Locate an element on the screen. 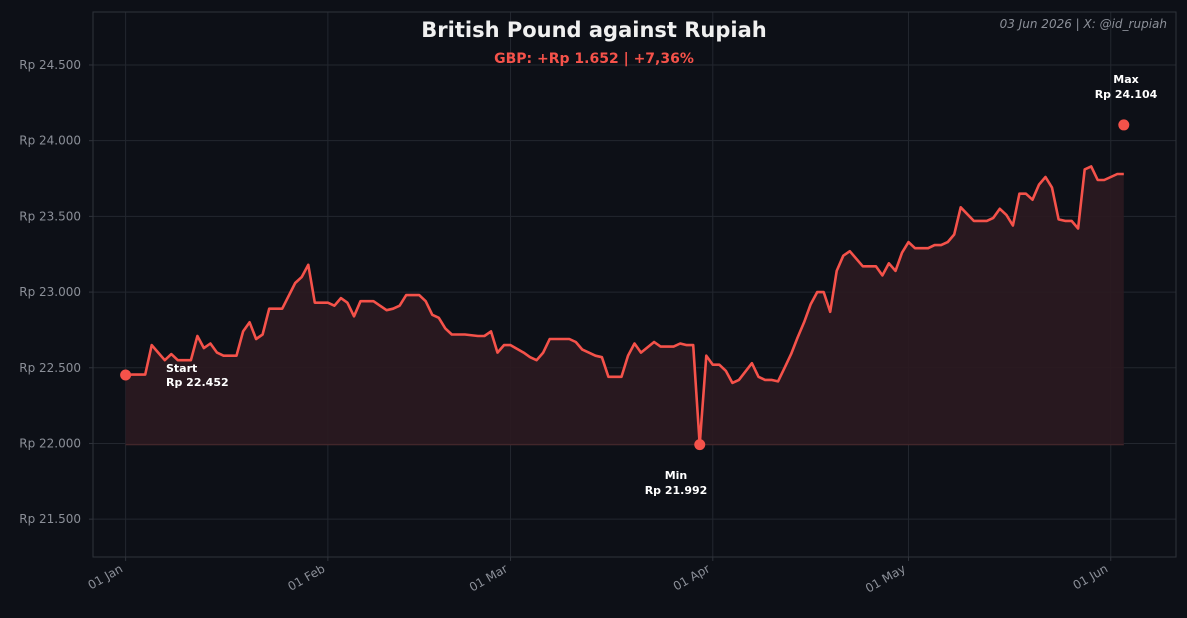 This screenshot has height=618, width=1187. y-tick-label: Rp 23.500 is located at coordinates (50, 216).